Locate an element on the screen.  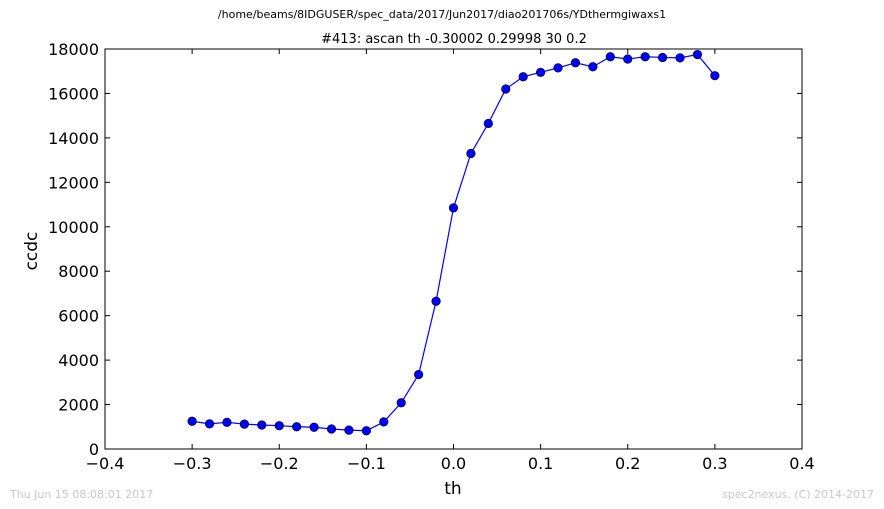
y-tick-label: 16000 is located at coordinates (73, 93).